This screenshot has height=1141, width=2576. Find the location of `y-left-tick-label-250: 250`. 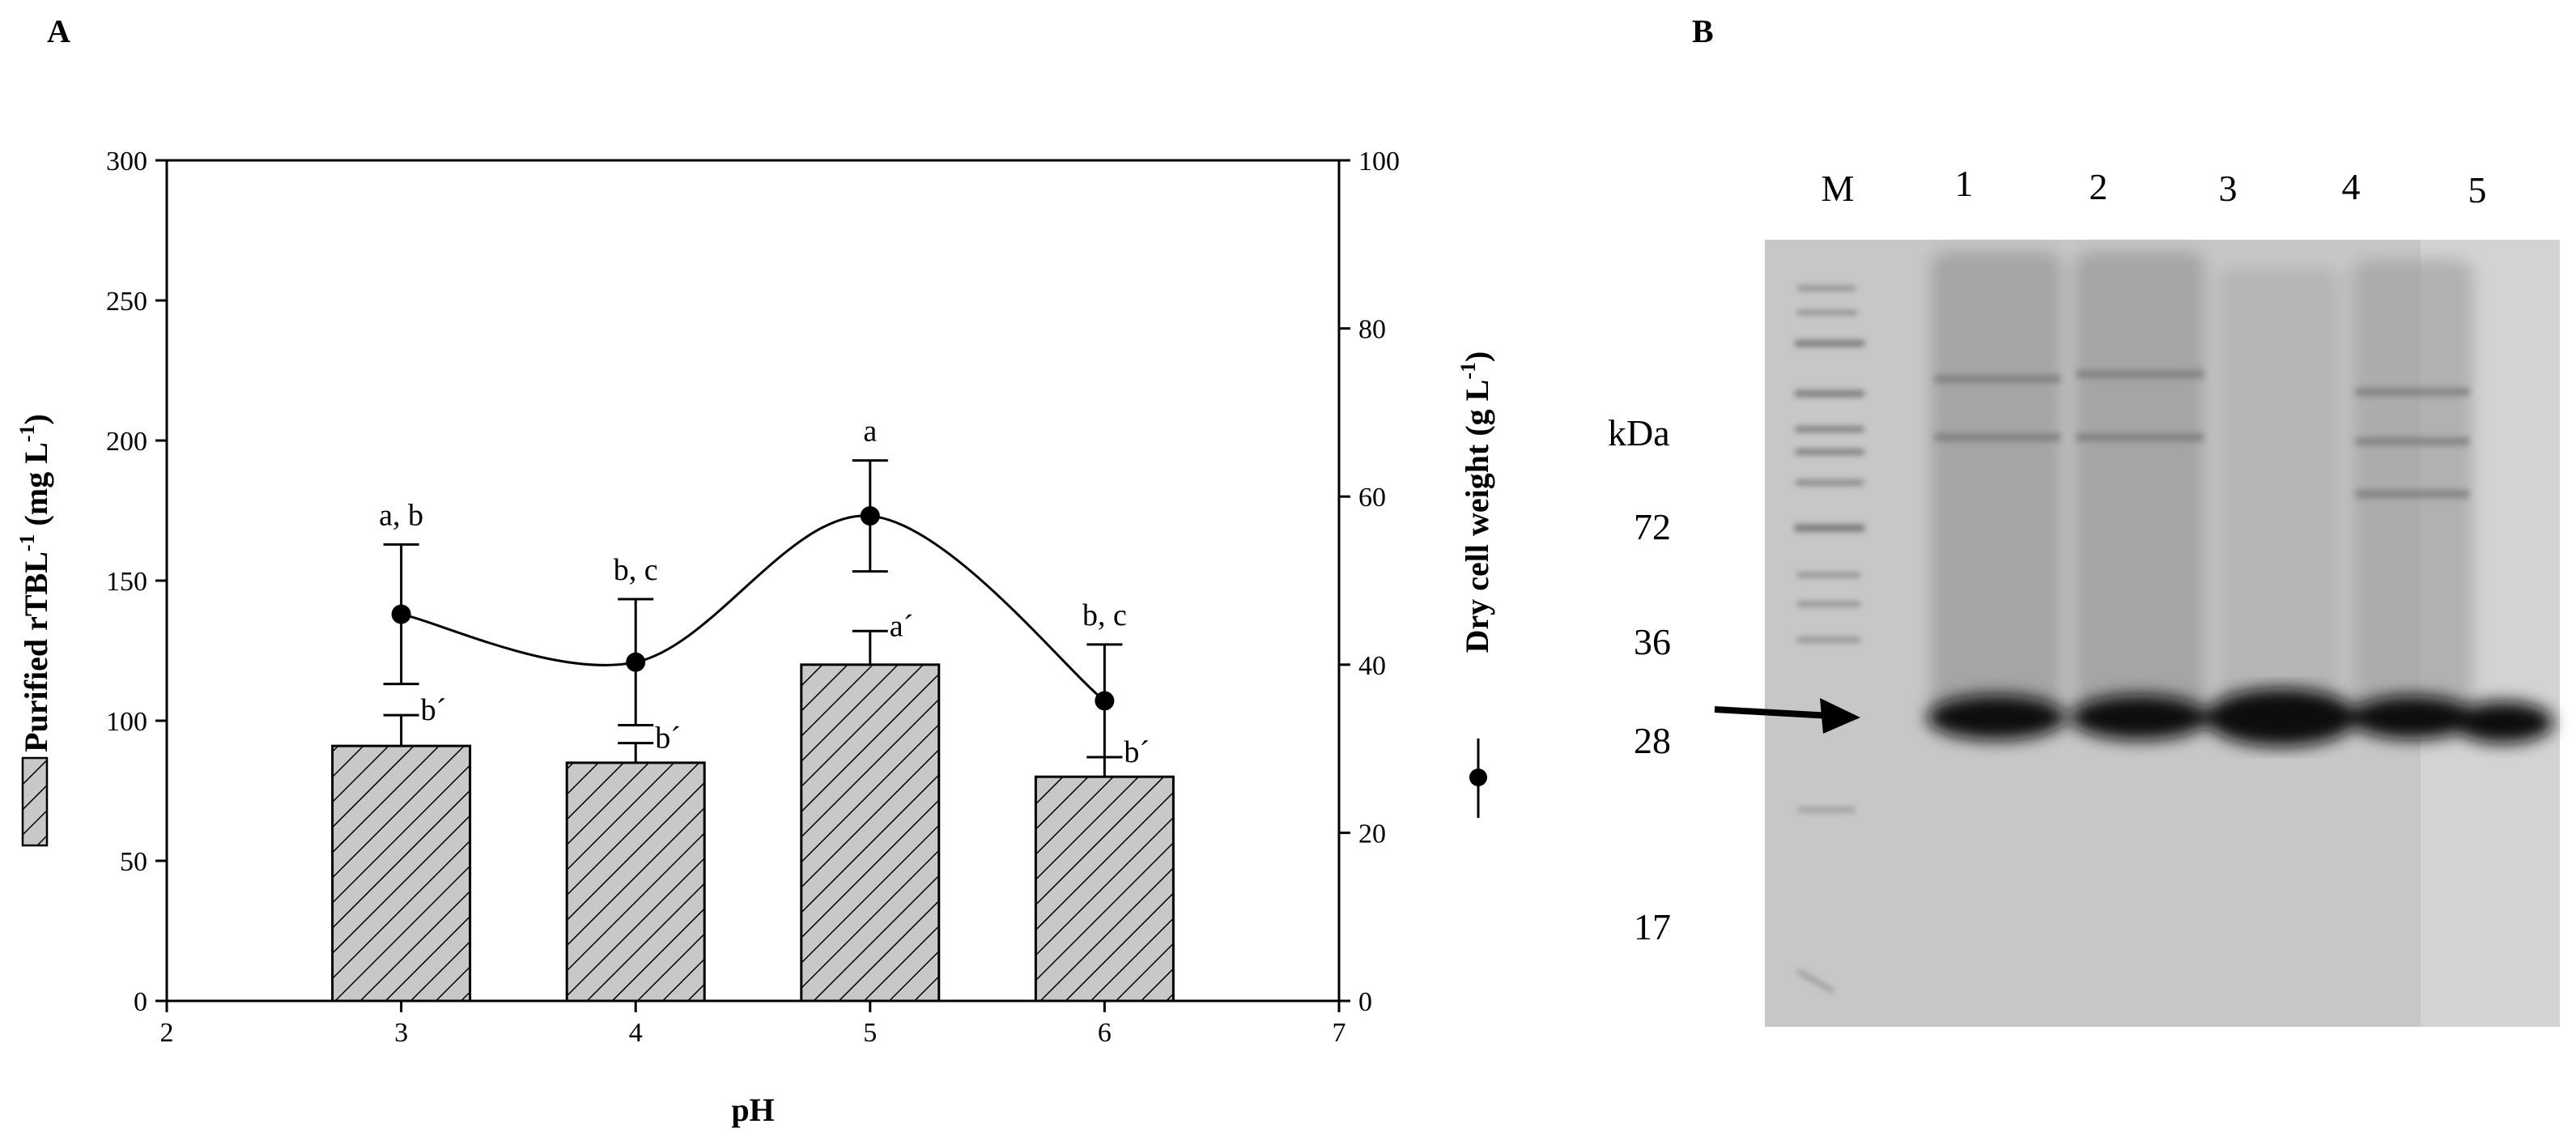

y-left-tick-label-250: 250 is located at coordinates (127, 302).